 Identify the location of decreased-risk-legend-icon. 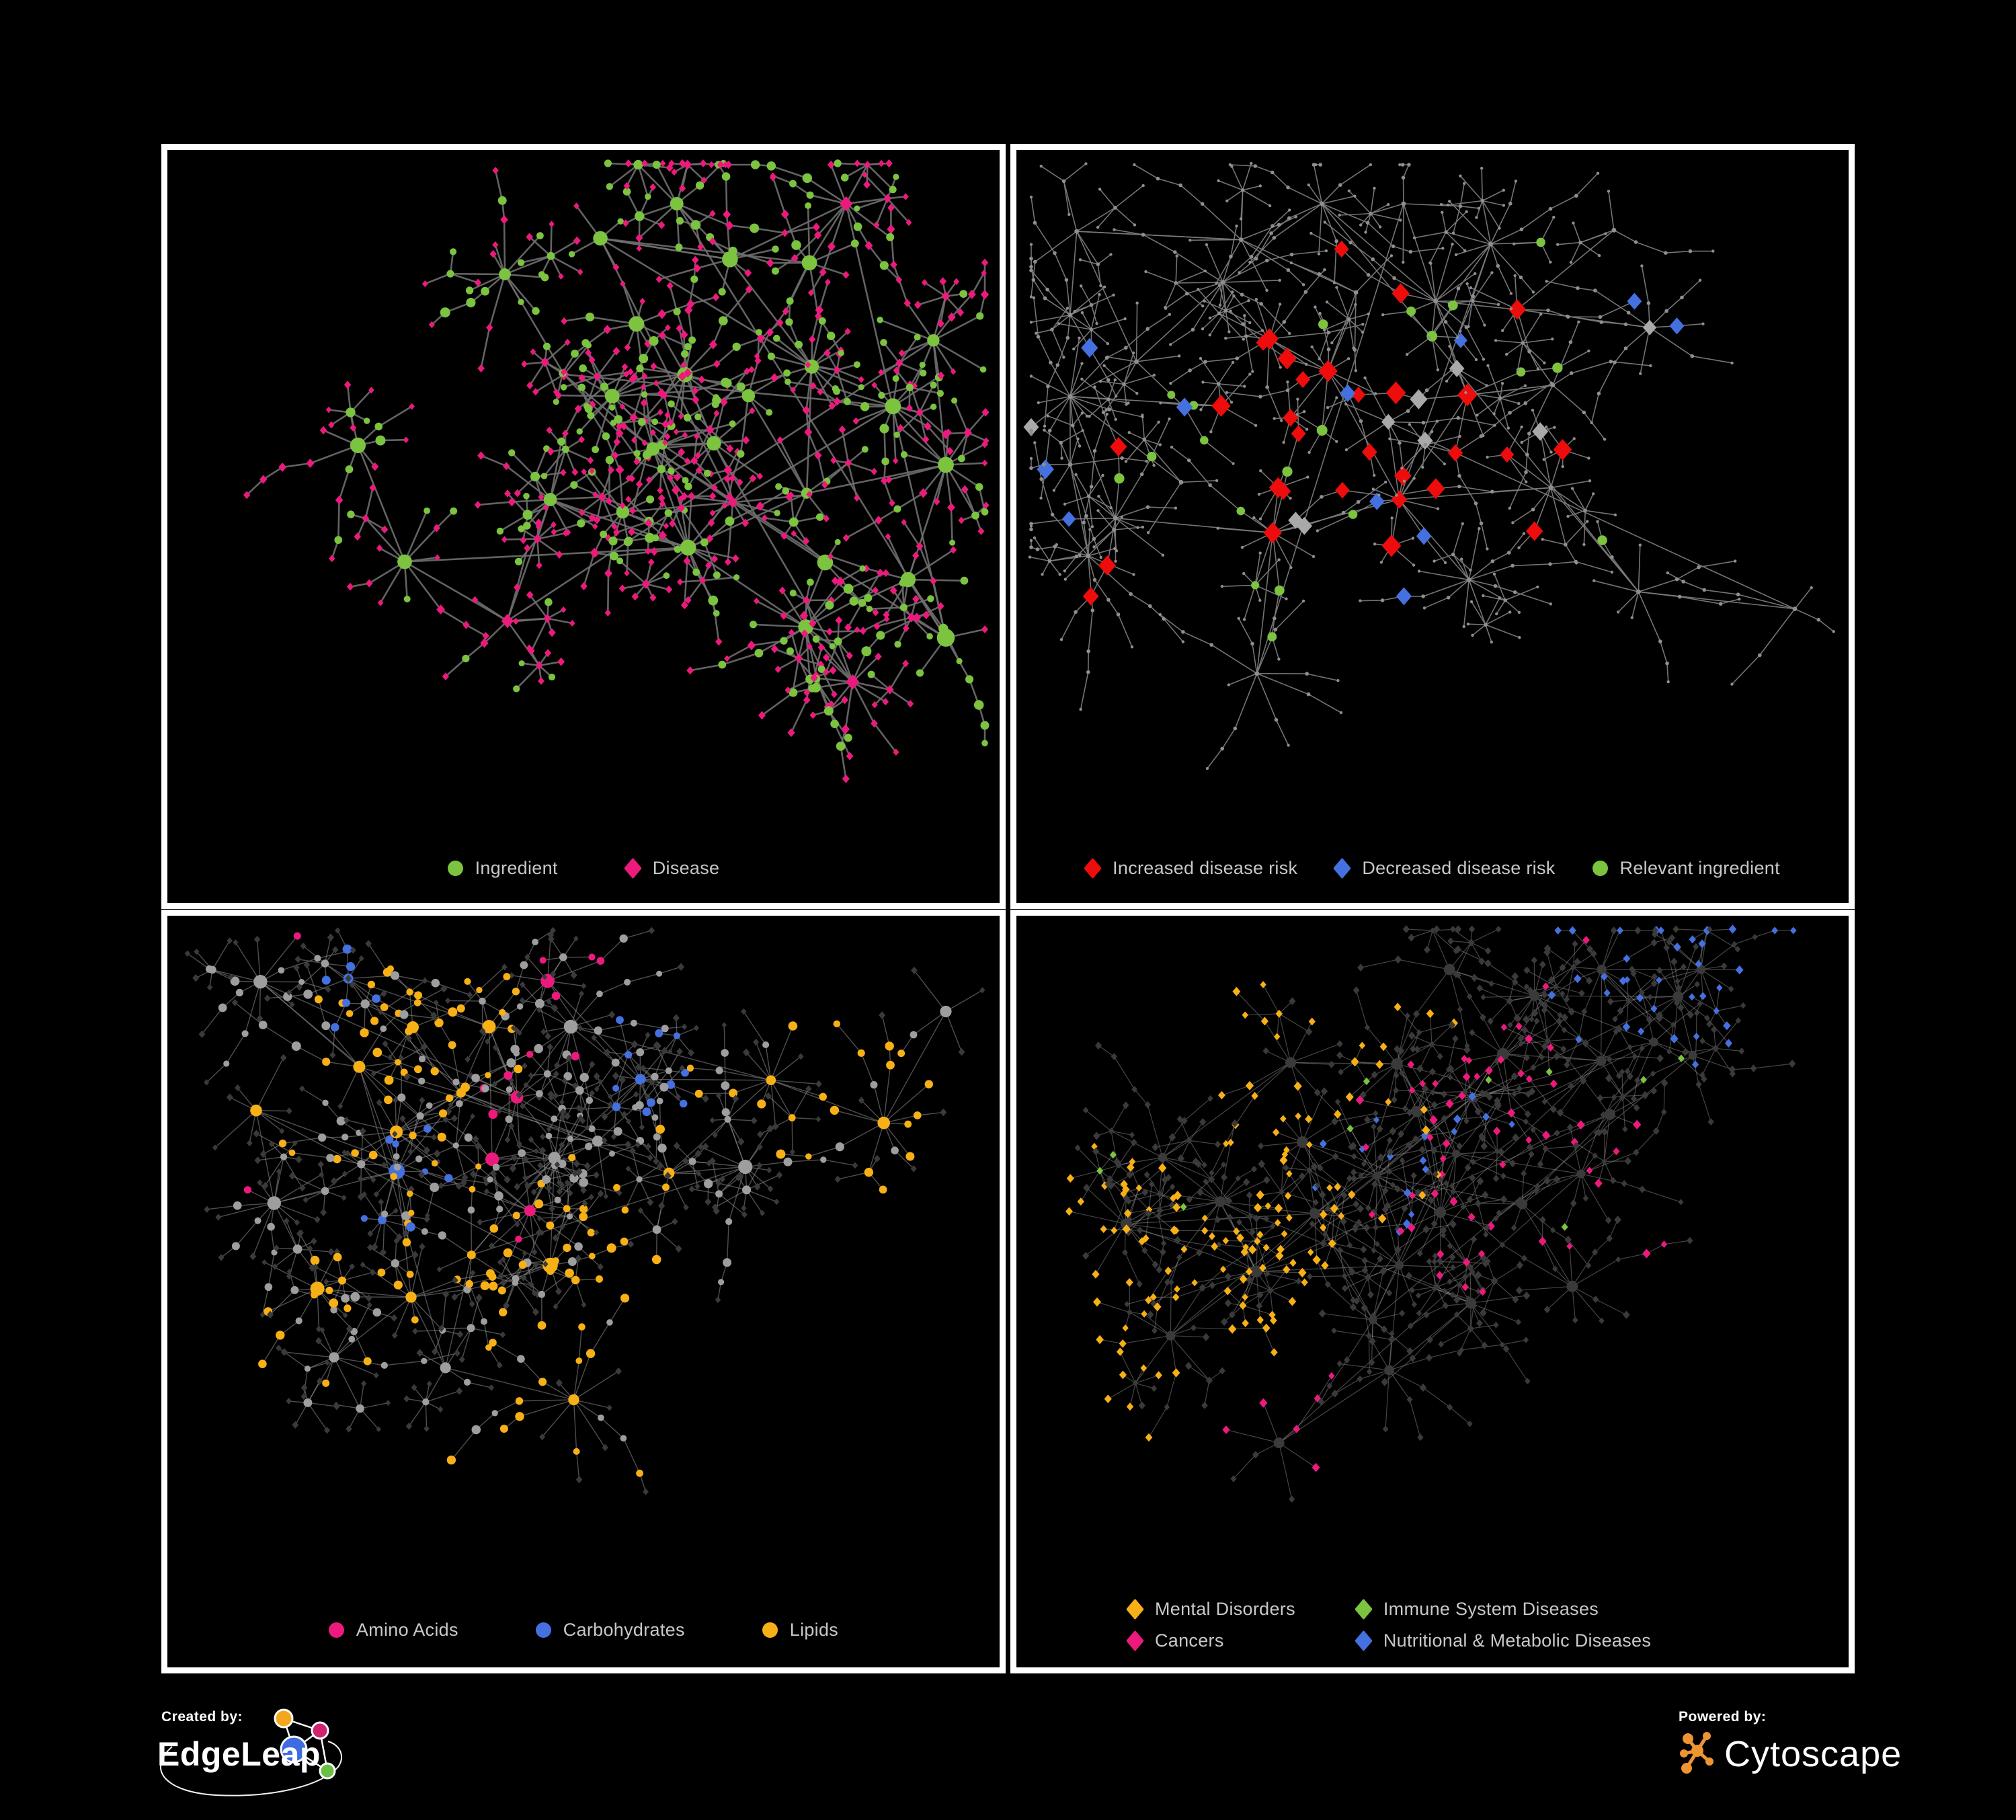
(1342, 868).